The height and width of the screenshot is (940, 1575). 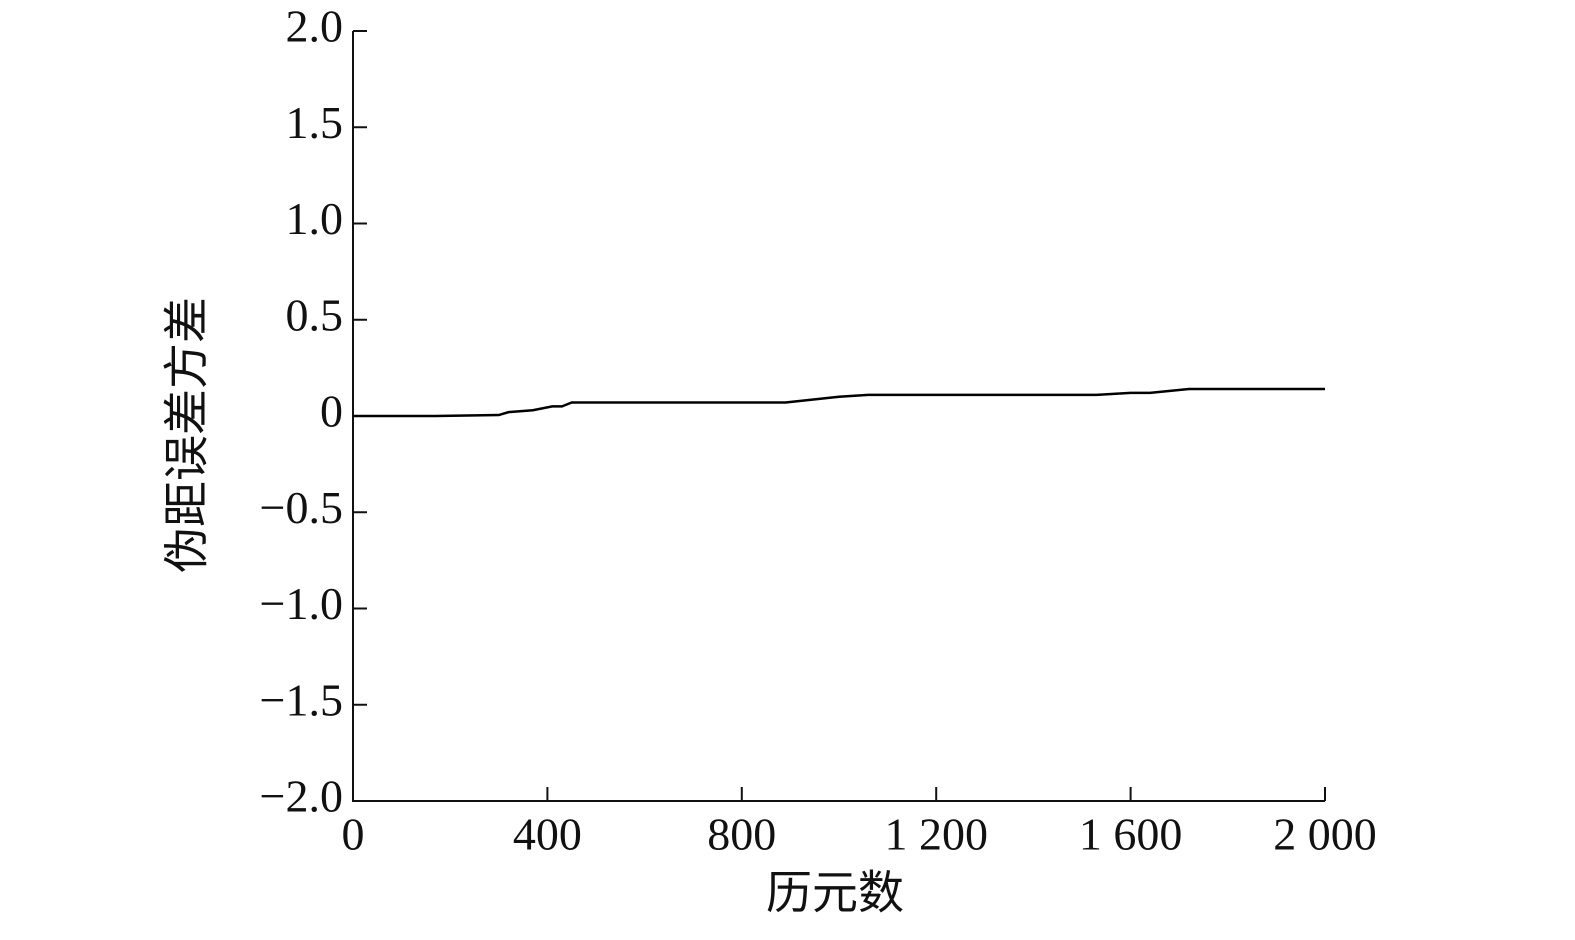 What do you see at coordinates (301, 507) in the screenshot?
I see `y-tick-label: −0.5` at bounding box center [301, 507].